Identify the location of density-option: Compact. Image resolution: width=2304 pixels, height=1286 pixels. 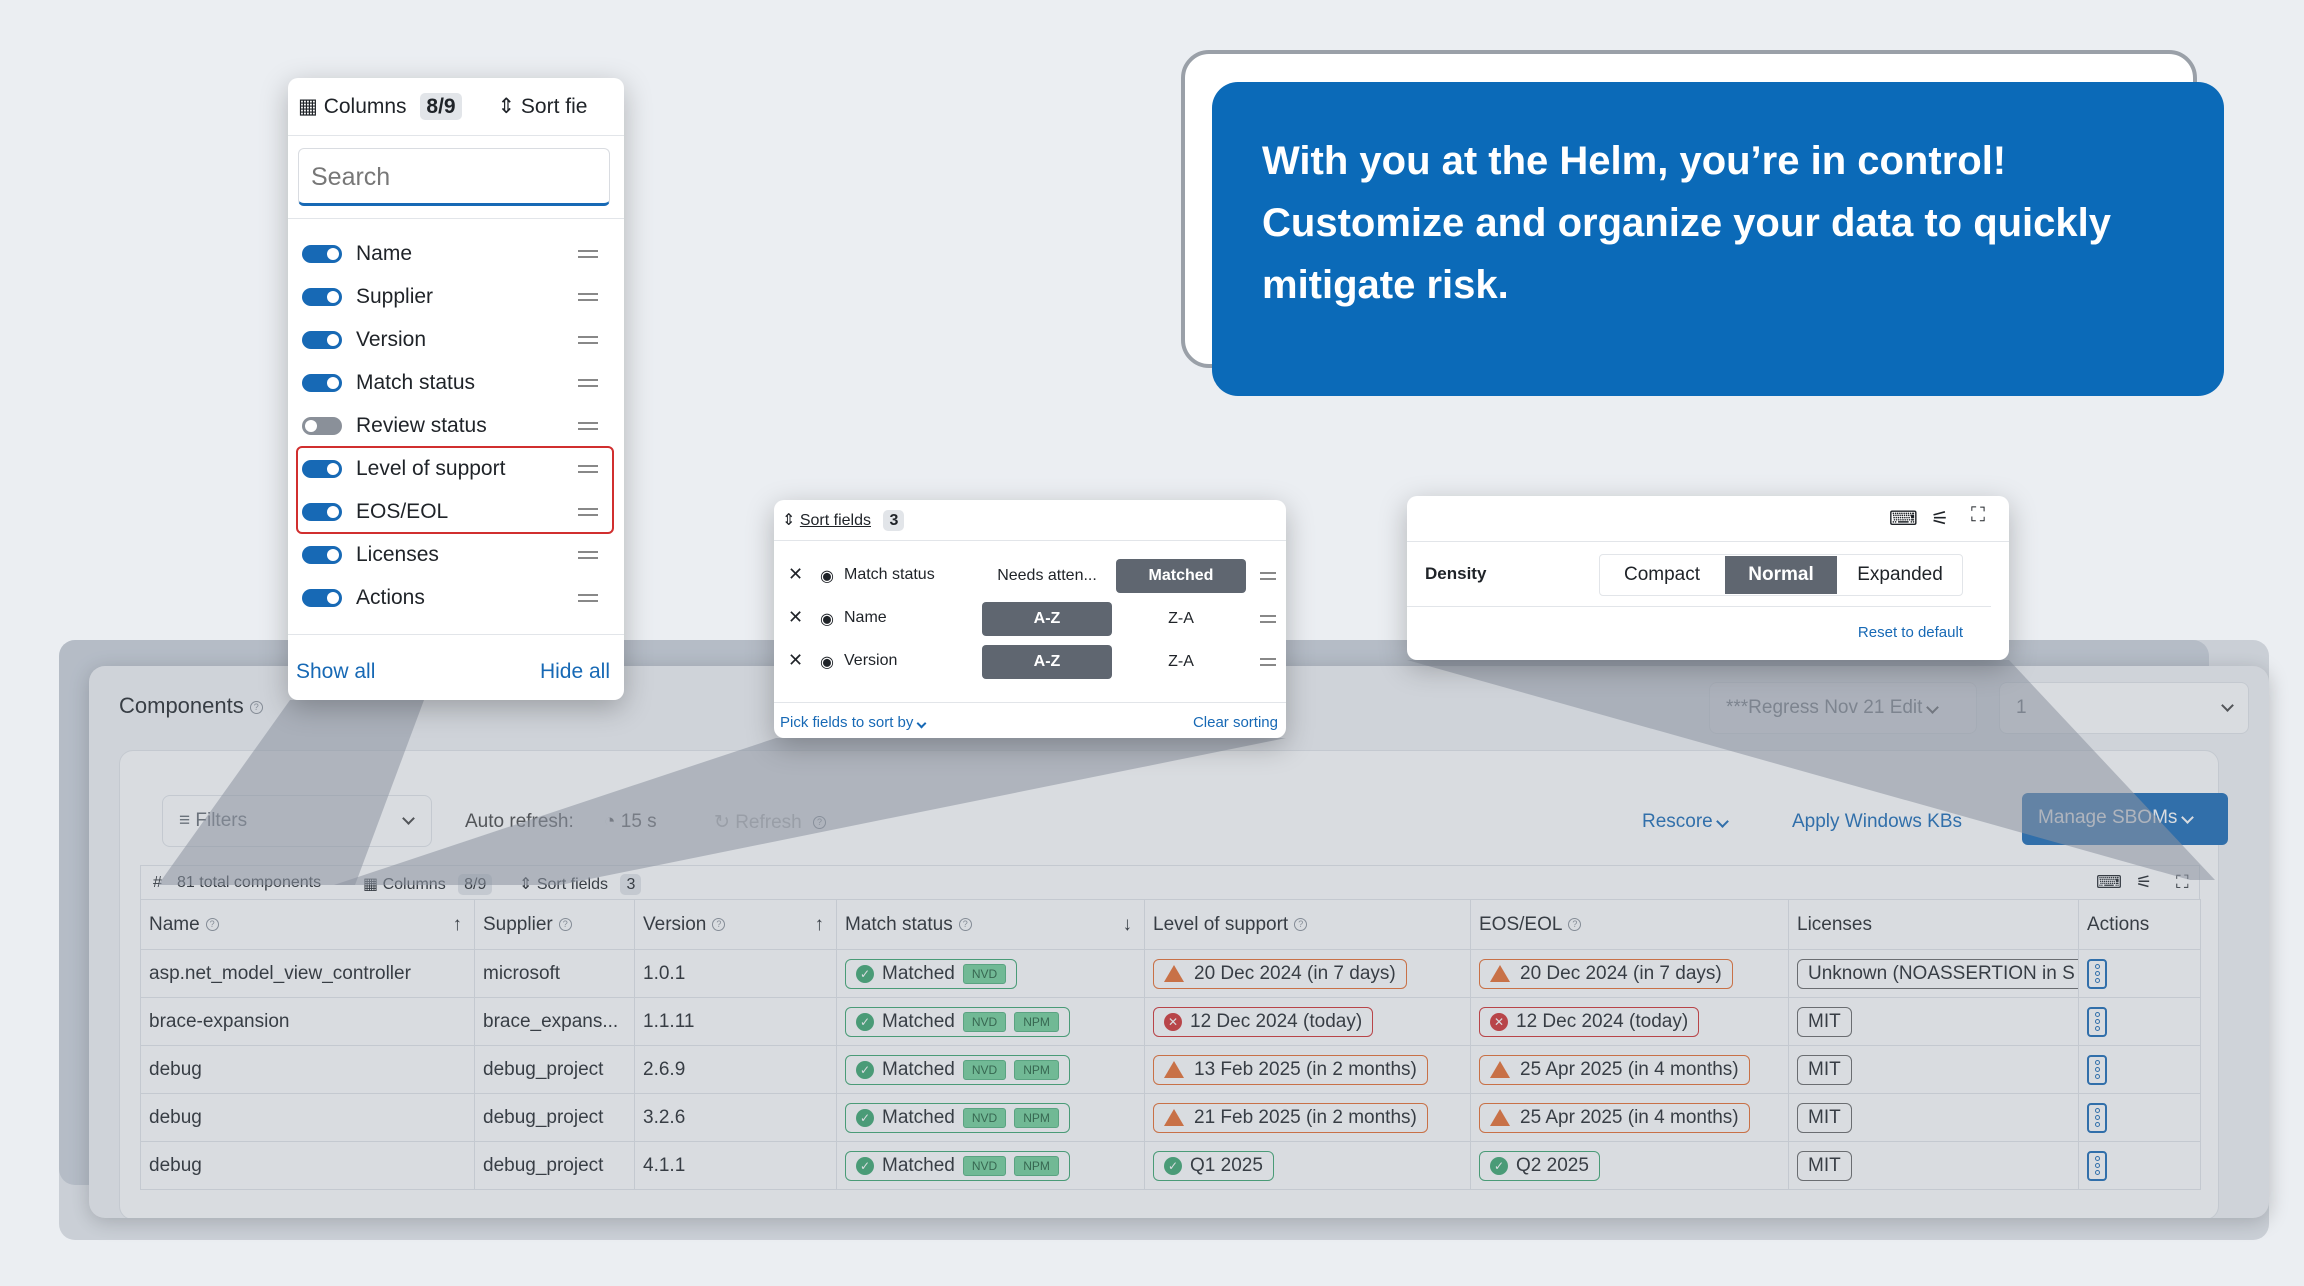
(1662, 574).